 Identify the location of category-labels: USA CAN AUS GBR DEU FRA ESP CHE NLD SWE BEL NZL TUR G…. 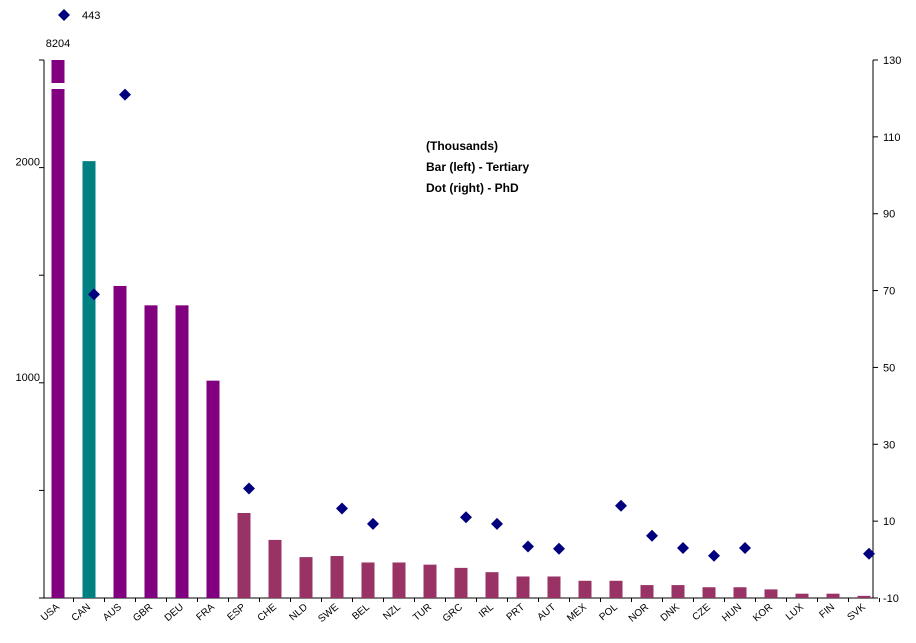
(453, 613).